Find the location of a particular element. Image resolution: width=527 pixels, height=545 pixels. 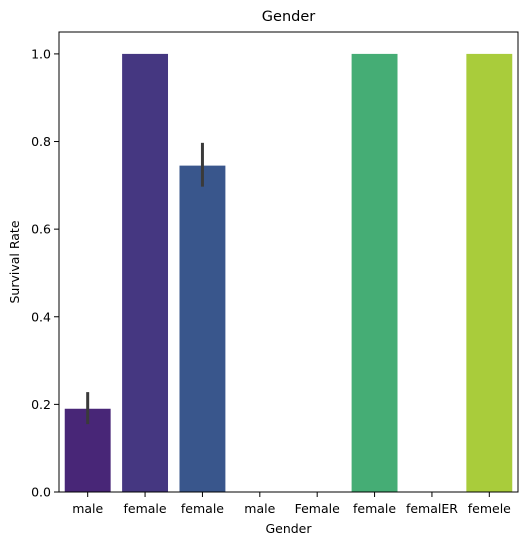

x-tick-label-7: femele is located at coordinates (489, 508).